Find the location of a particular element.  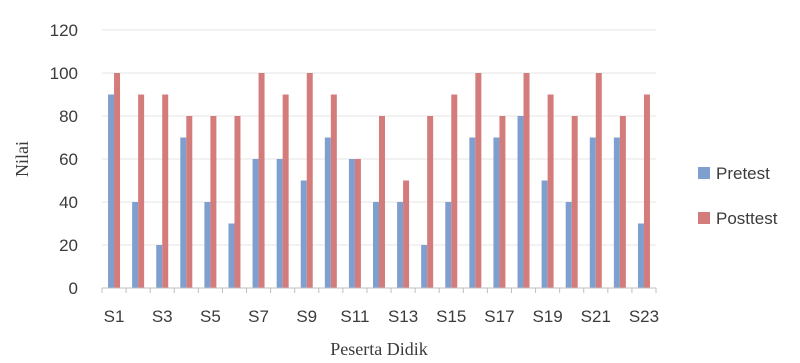

bar-posttest-s10 is located at coordinates (333, 191).